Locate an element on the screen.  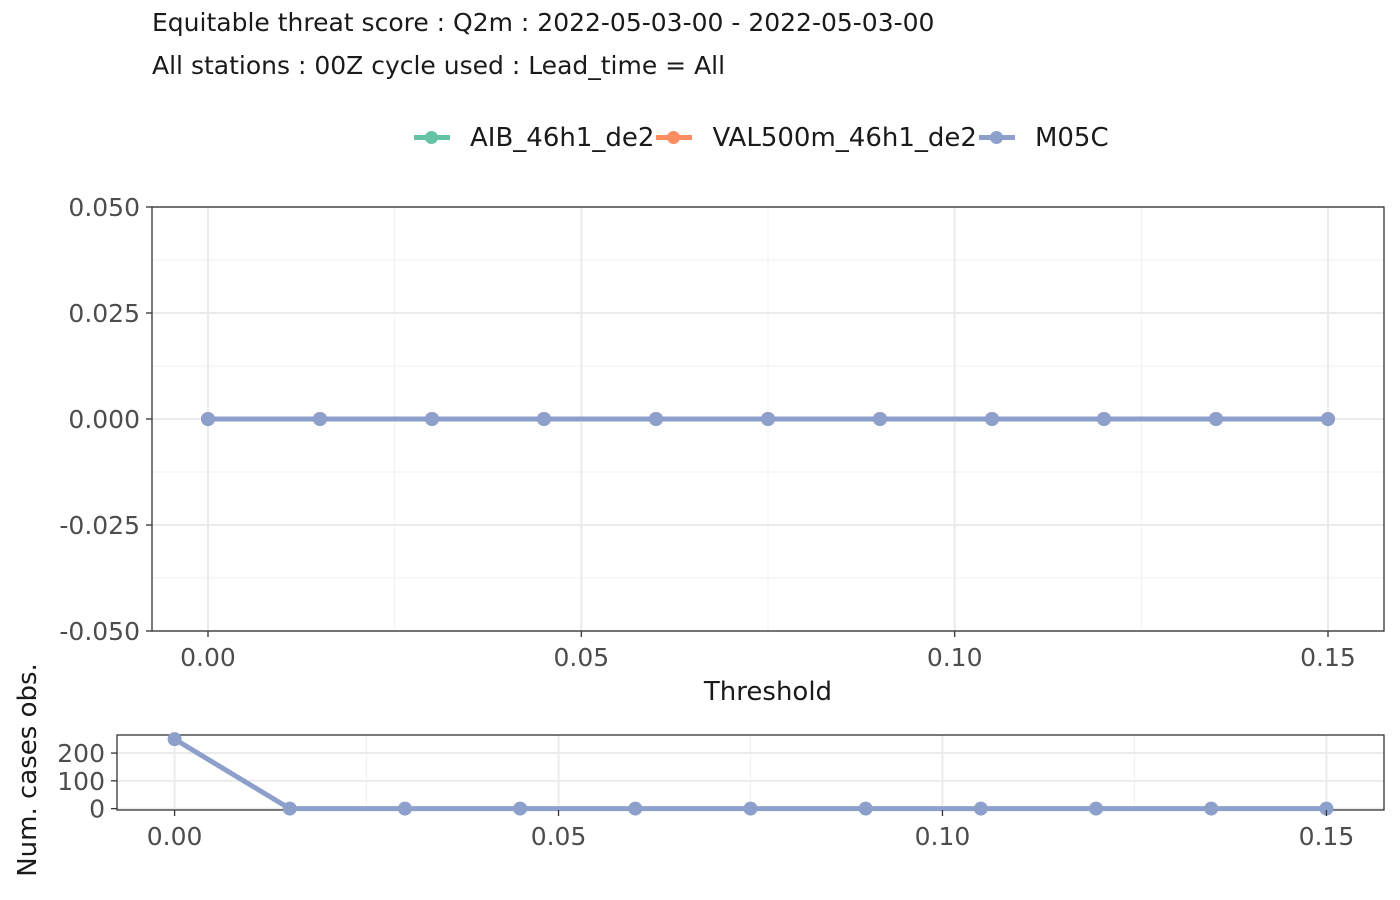
legend-label-m05c: M05C is located at coordinates (1071, 138).